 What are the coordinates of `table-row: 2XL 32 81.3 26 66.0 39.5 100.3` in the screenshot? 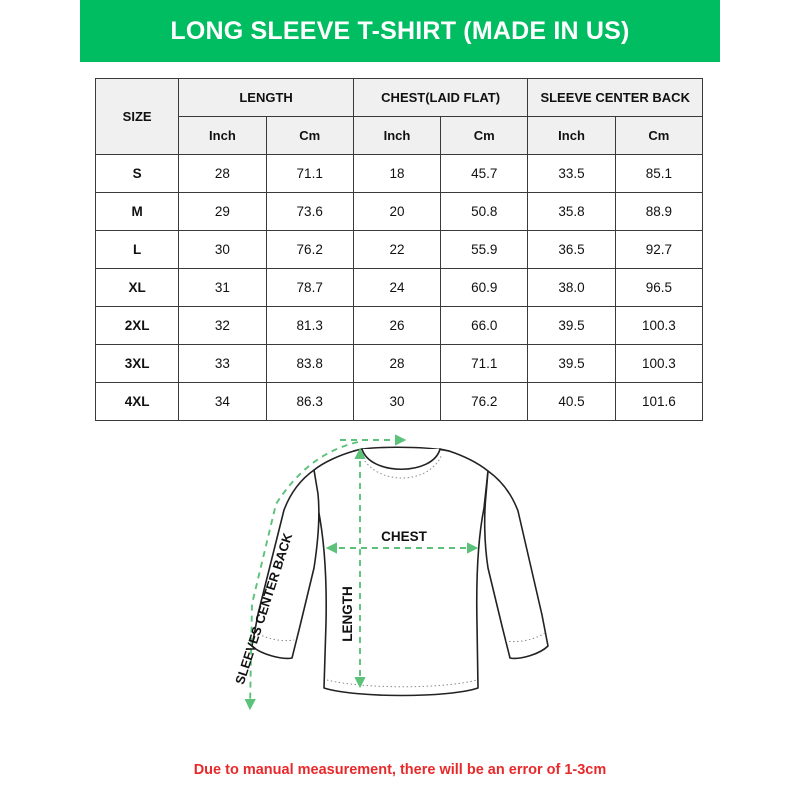 It's located at (399, 325).